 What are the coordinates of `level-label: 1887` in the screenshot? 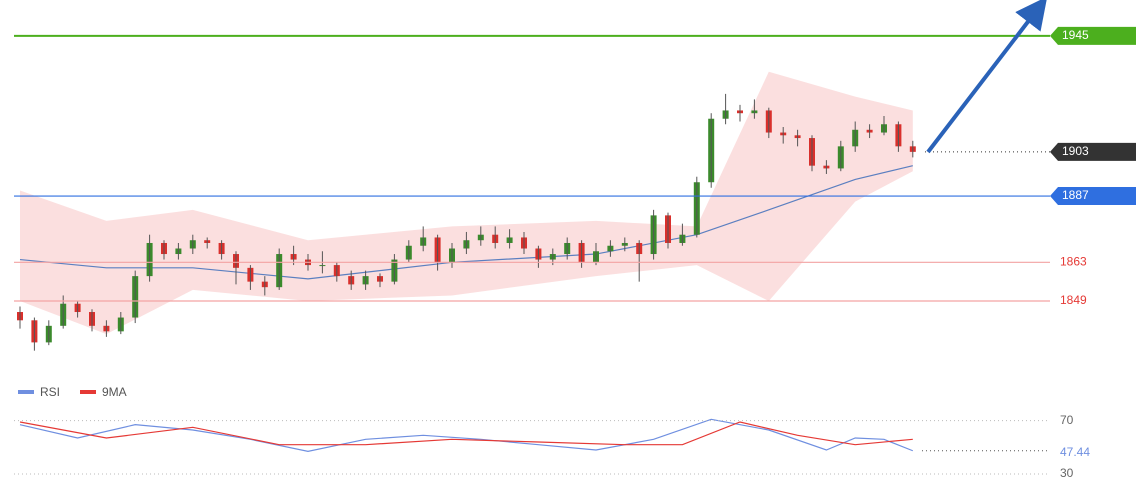 It's located at (1075, 195).